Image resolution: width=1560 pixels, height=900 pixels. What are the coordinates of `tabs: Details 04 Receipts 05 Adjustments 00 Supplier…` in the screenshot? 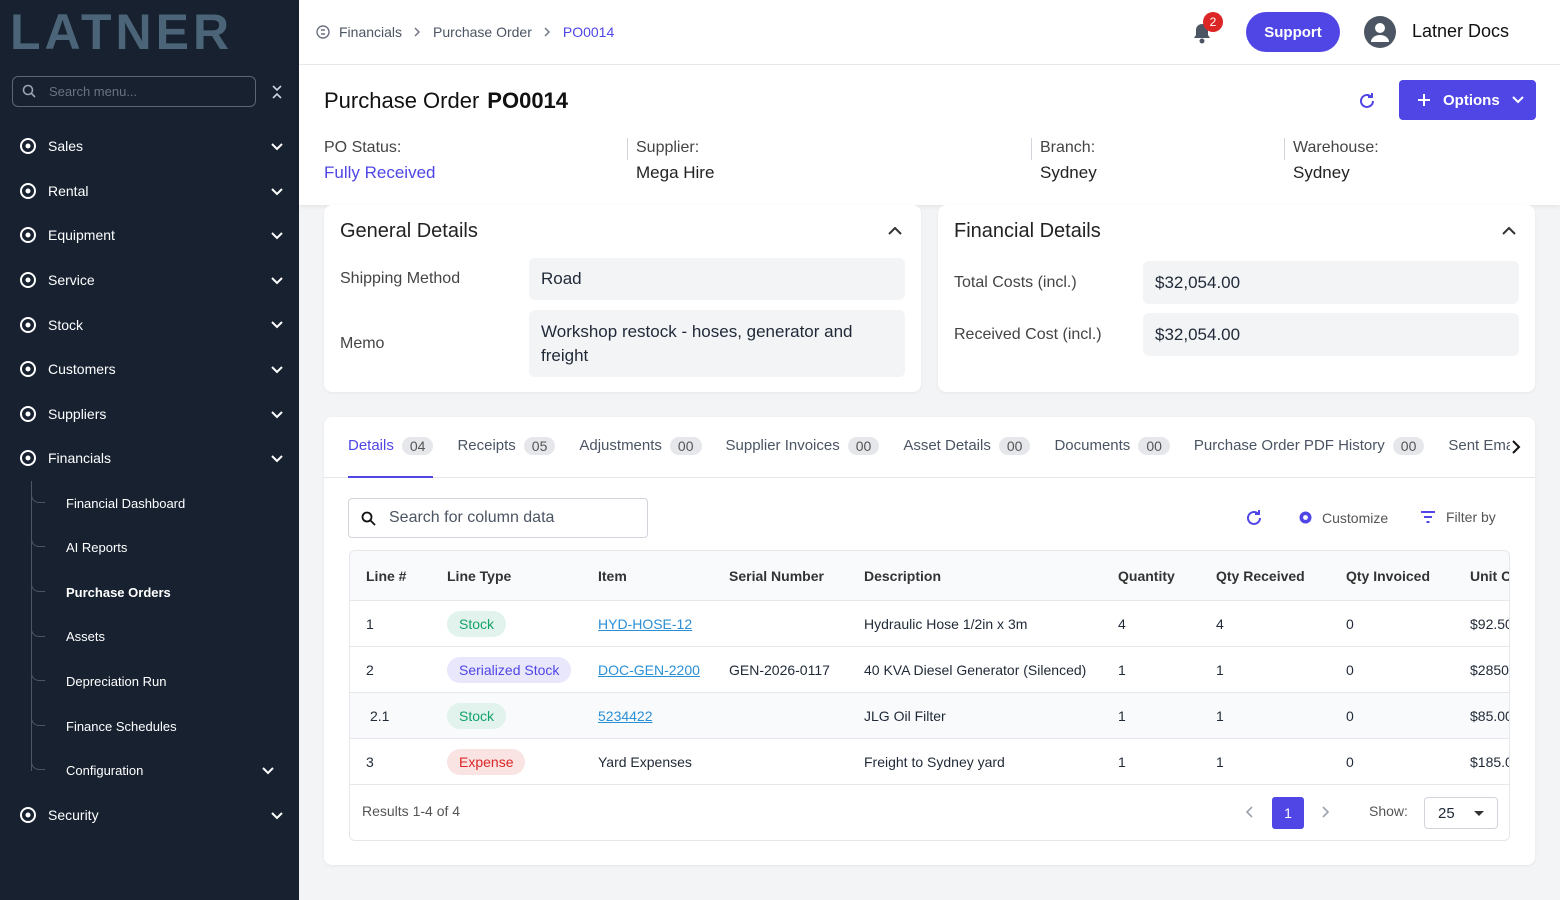 It's located at (929, 454).